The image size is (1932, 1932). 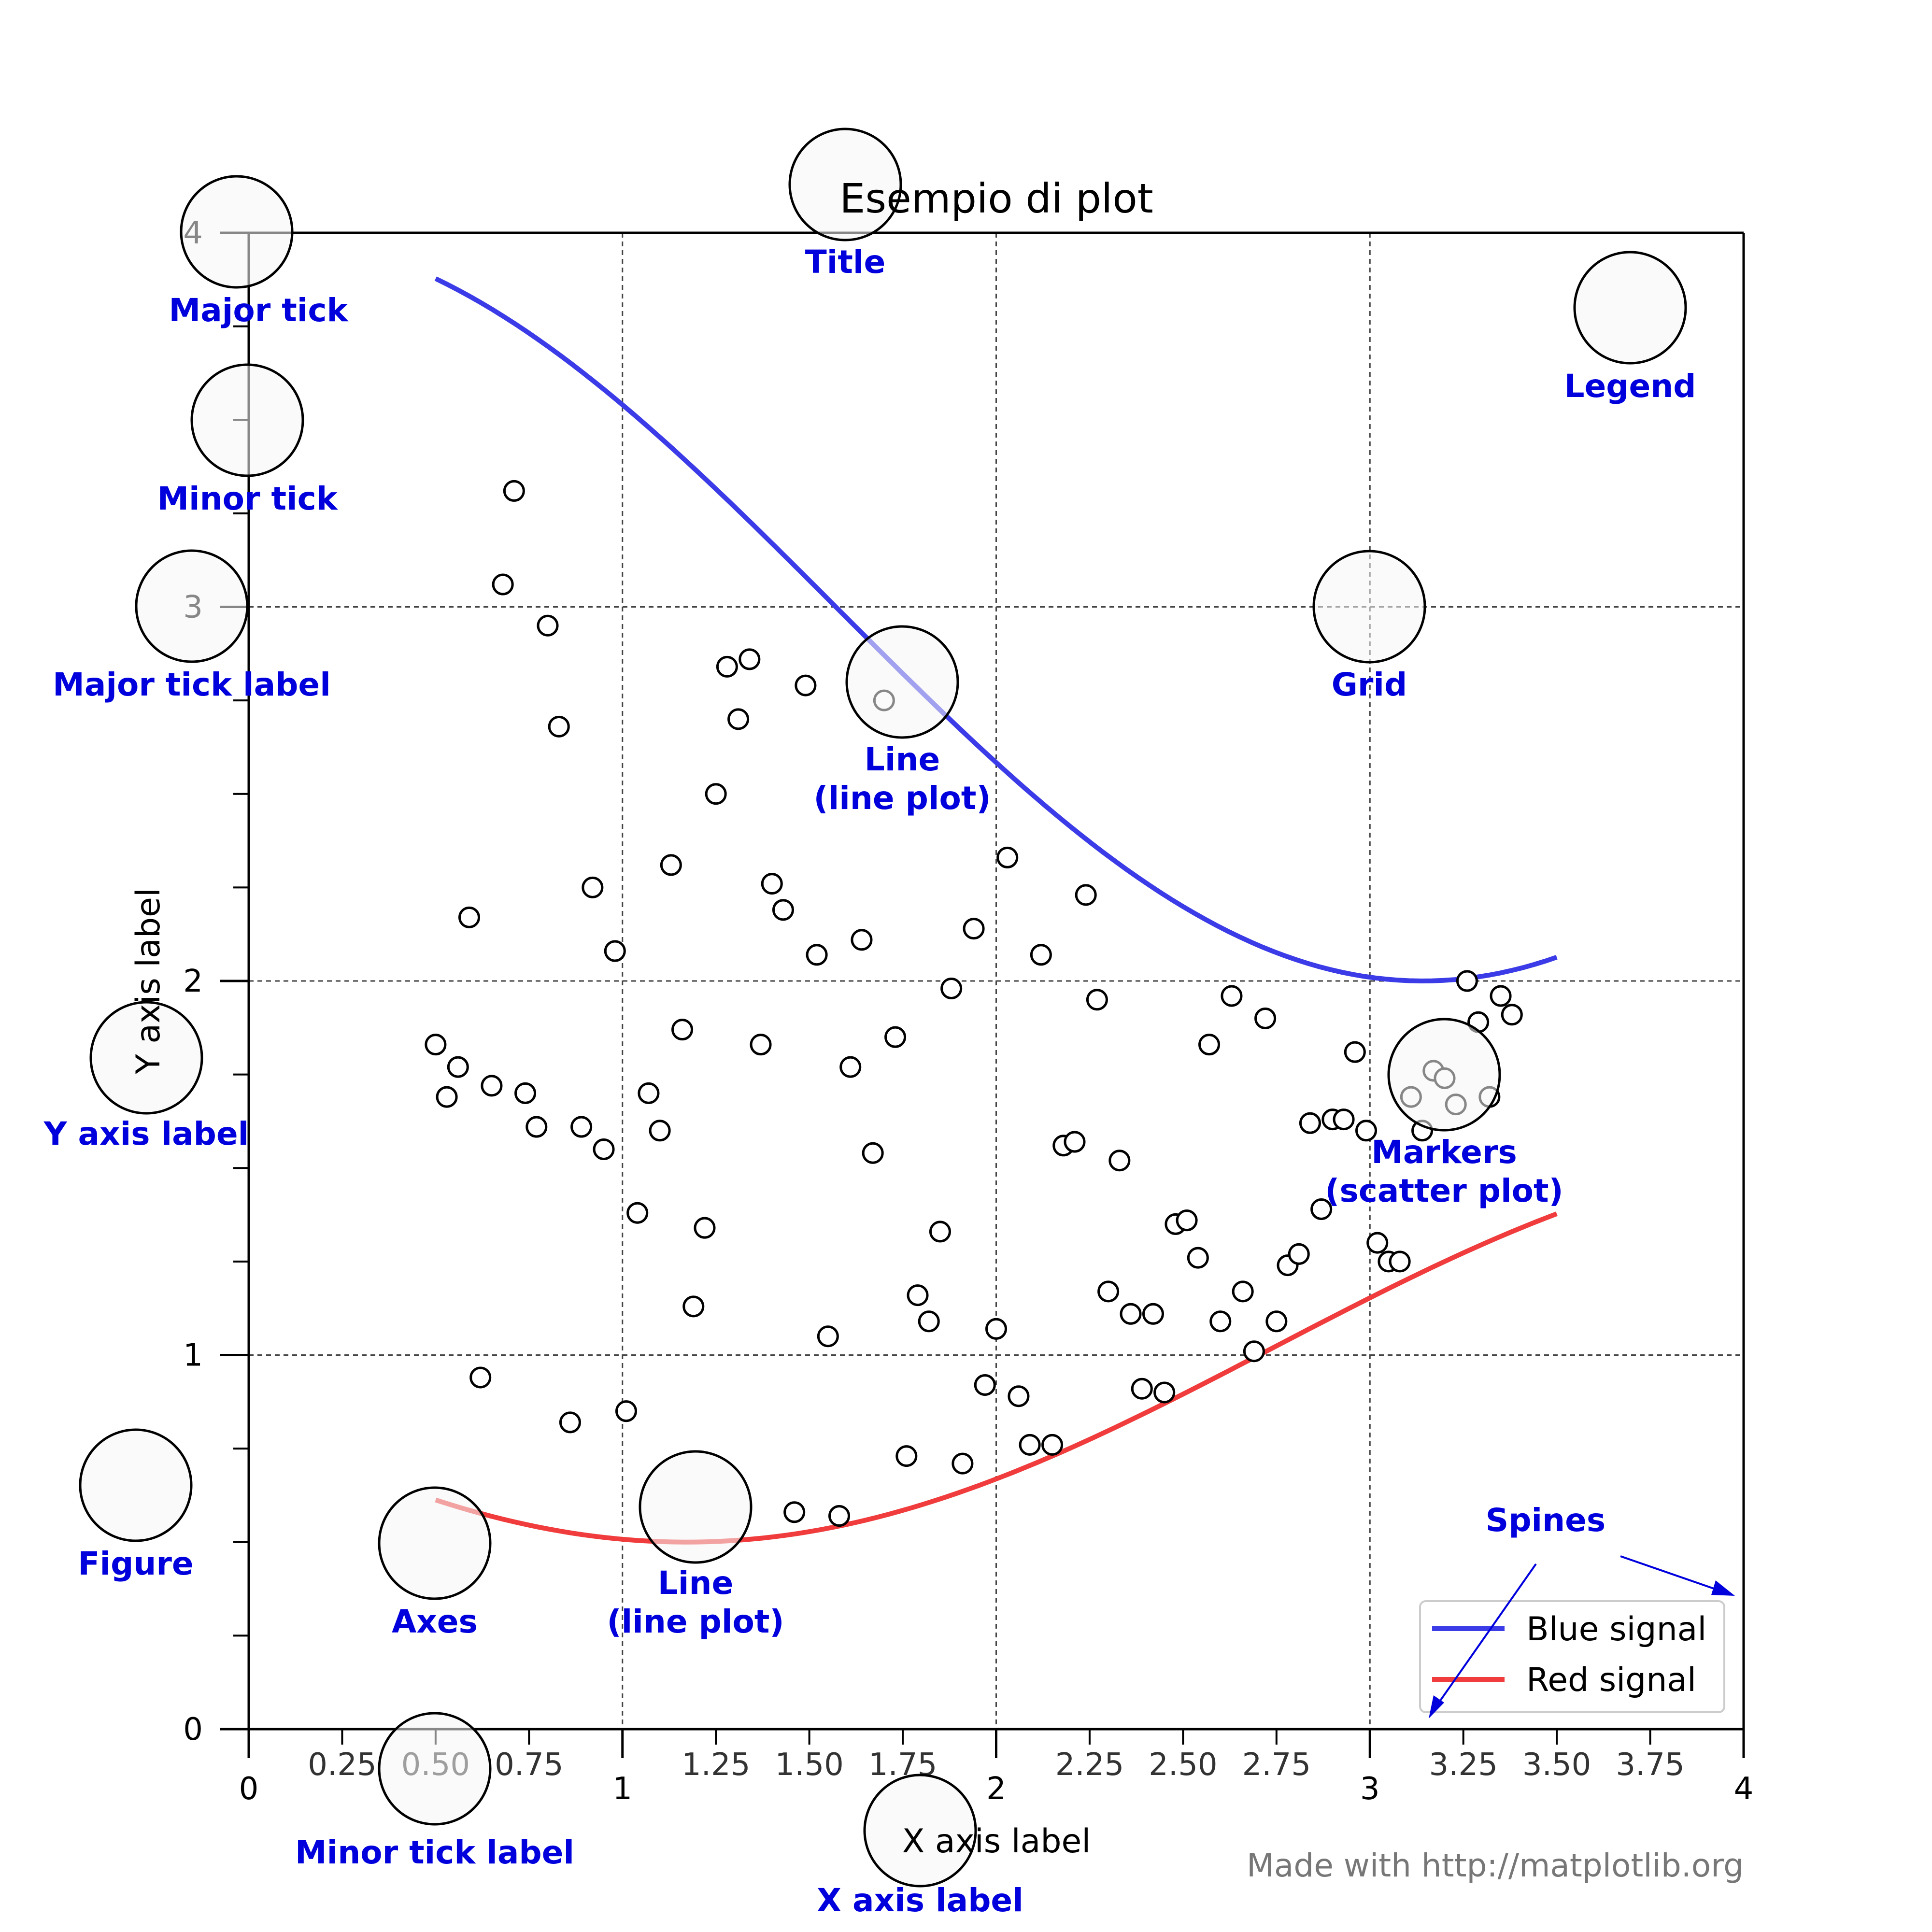 I want to click on legend-marker-circle, so click(x=1630, y=308).